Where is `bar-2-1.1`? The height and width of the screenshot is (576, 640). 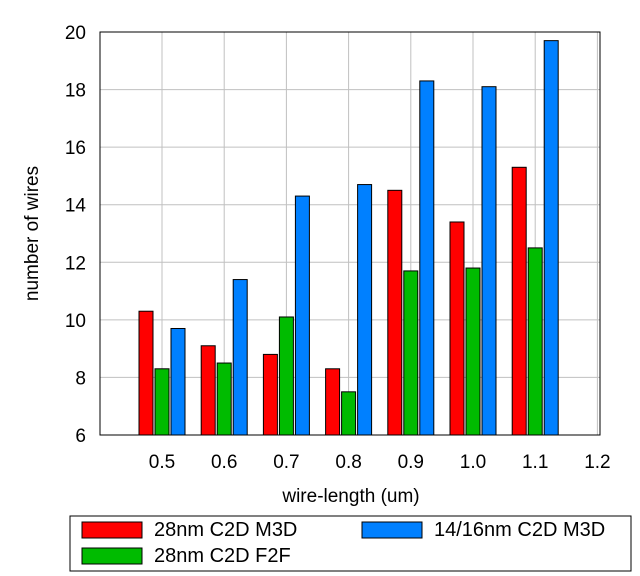
bar-2-1.1 is located at coordinates (535, 341).